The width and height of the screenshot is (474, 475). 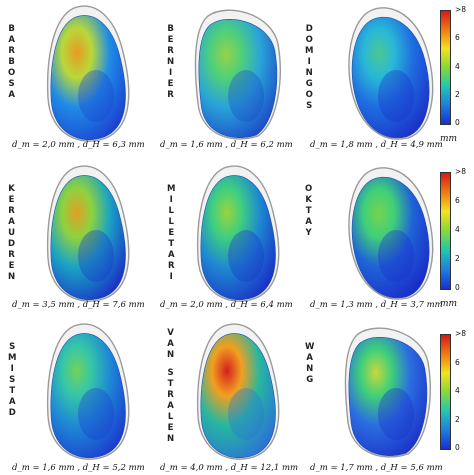 What do you see at coordinates (449, 304) in the screenshot?
I see `colorbar-unit: mm` at bounding box center [449, 304].